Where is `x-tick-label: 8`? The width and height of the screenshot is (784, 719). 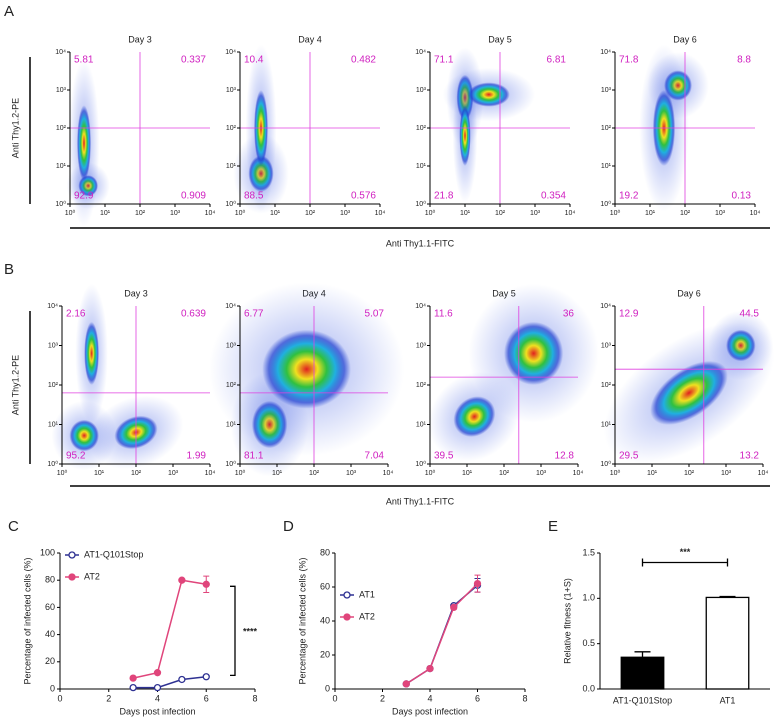
x-tick-label: 8 is located at coordinates (524, 698).